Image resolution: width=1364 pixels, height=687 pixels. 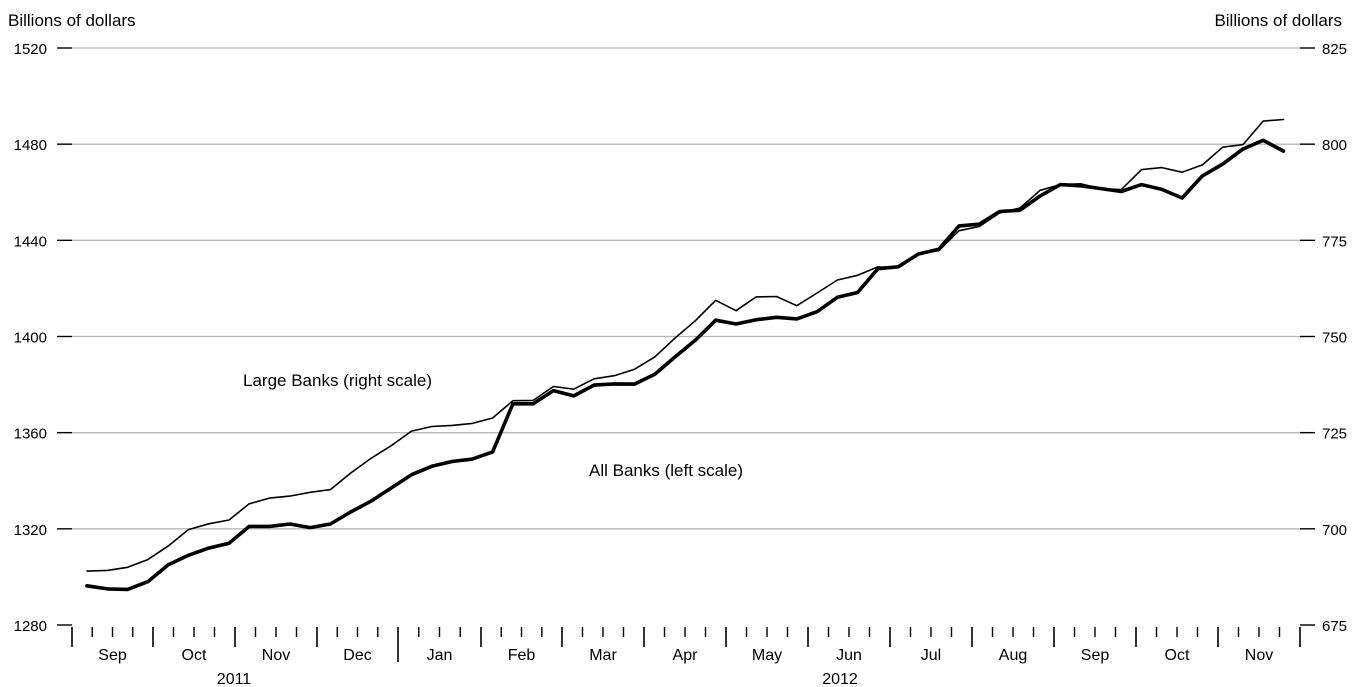 I want to click on left-tick-label: 1360, so click(x=30, y=434).